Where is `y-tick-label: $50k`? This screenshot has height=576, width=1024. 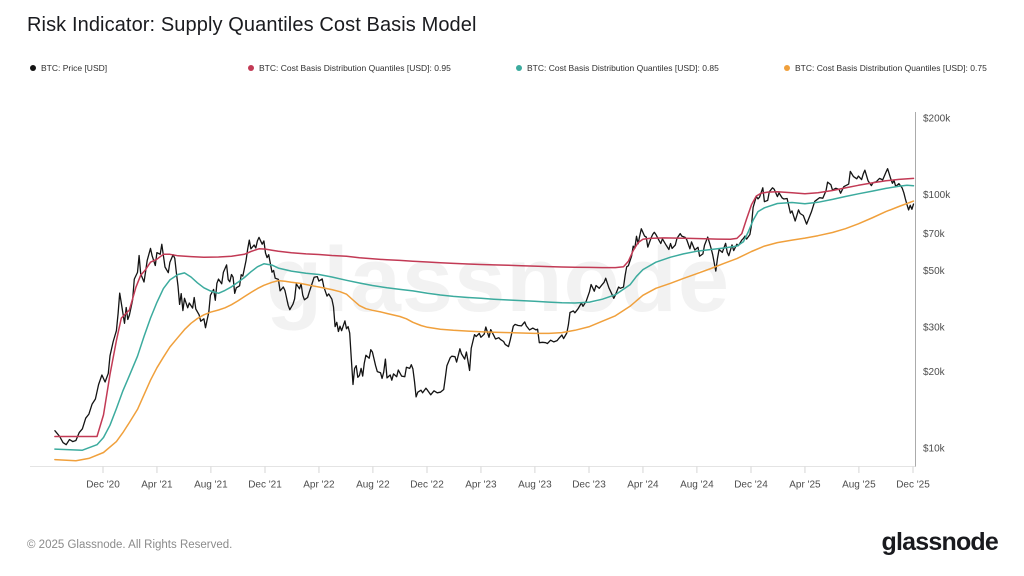
y-tick-label: $50k is located at coordinates (934, 271).